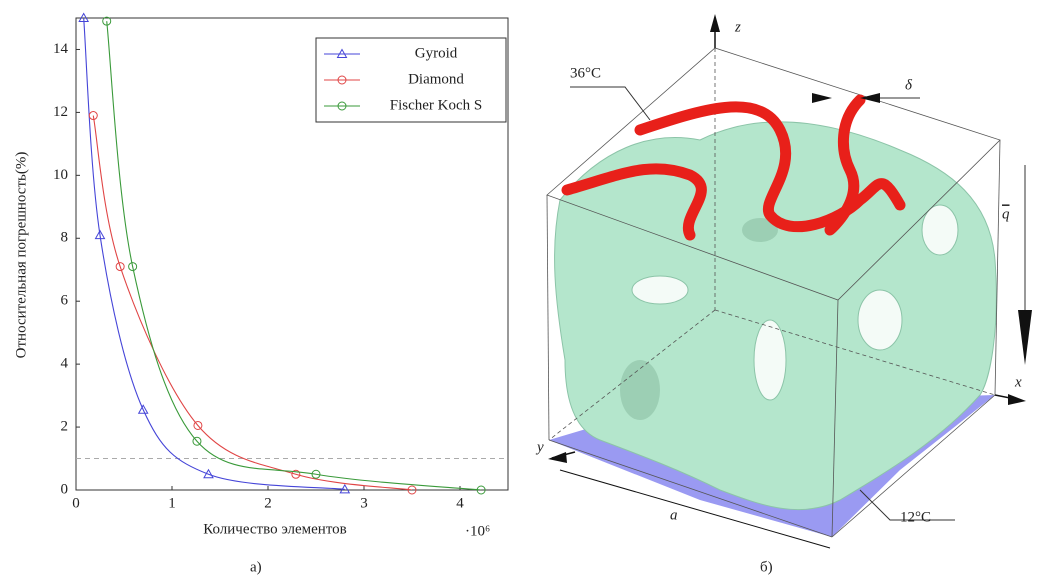 This screenshot has width=1052, height=581. I want to click on y-tick-label: 2, so click(65, 427).